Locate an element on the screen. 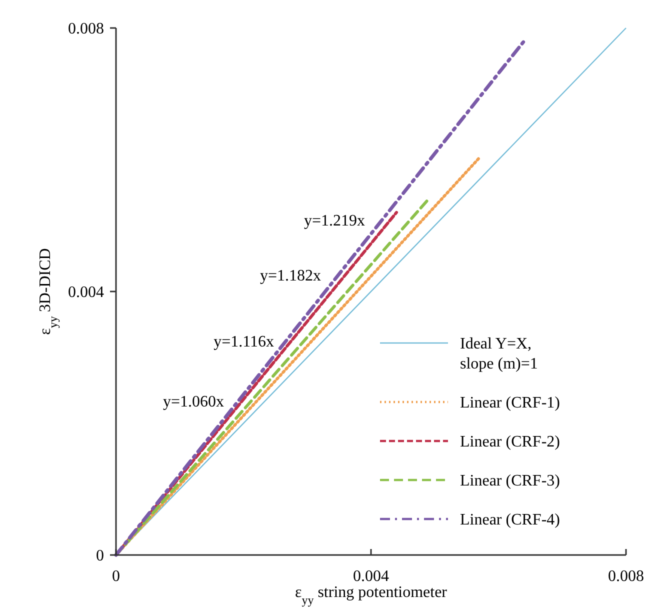 The width and height of the screenshot is (654, 613). annotation: y=1.182x is located at coordinates (290, 276).